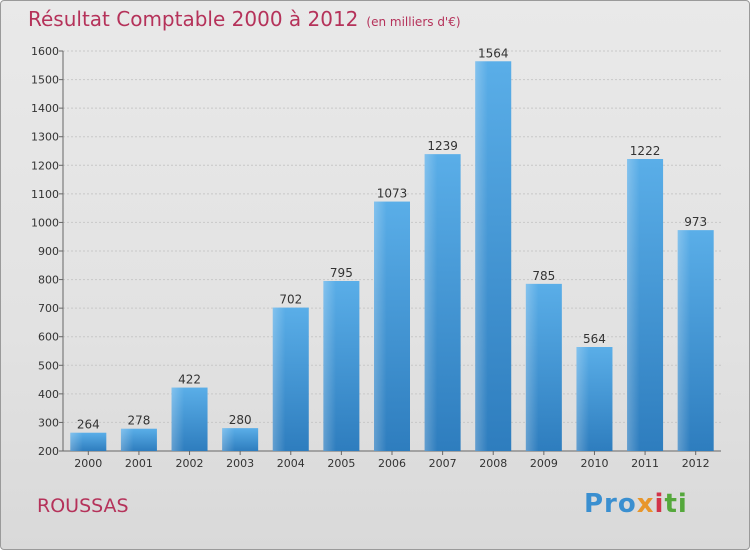  I want to click on x-tick-label: 2011, so click(645, 463).